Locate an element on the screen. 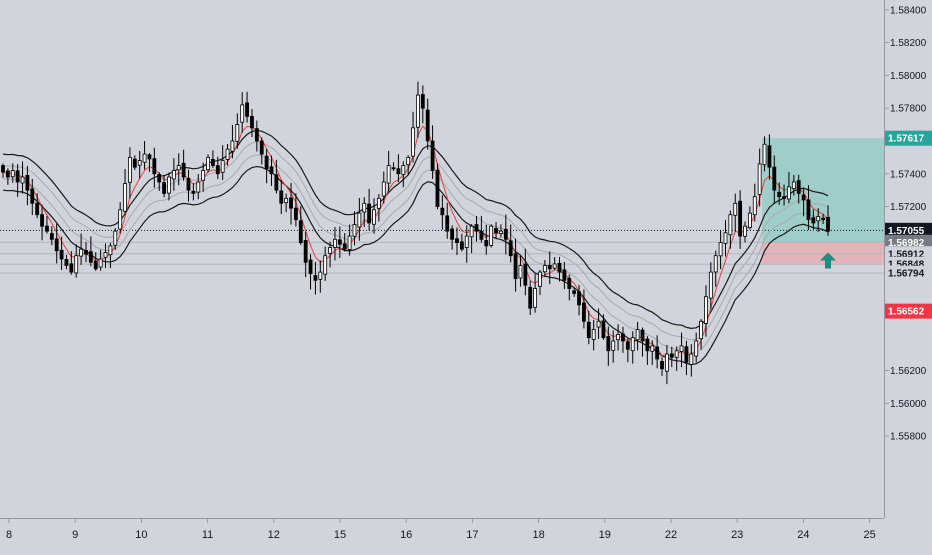  time-tick-label: 11 is located at coordinates (207, 535).